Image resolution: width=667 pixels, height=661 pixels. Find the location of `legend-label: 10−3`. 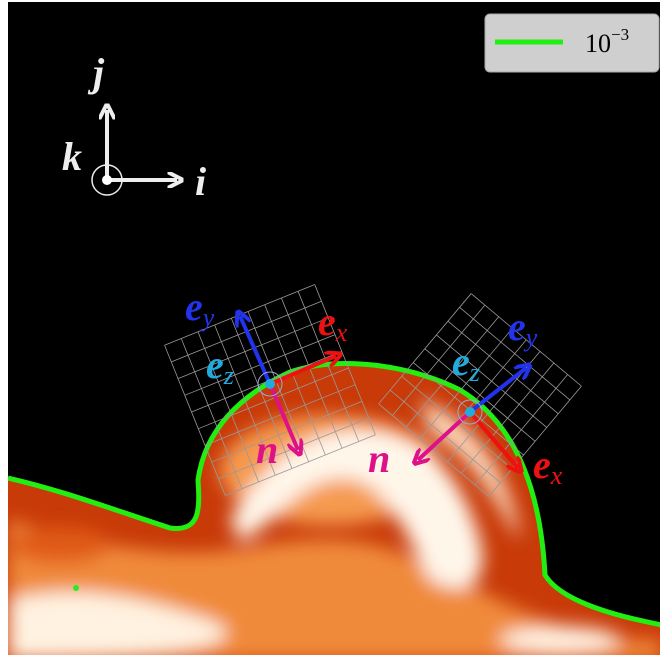

legend-label: 10−3 is located at coordinates (607, 41).